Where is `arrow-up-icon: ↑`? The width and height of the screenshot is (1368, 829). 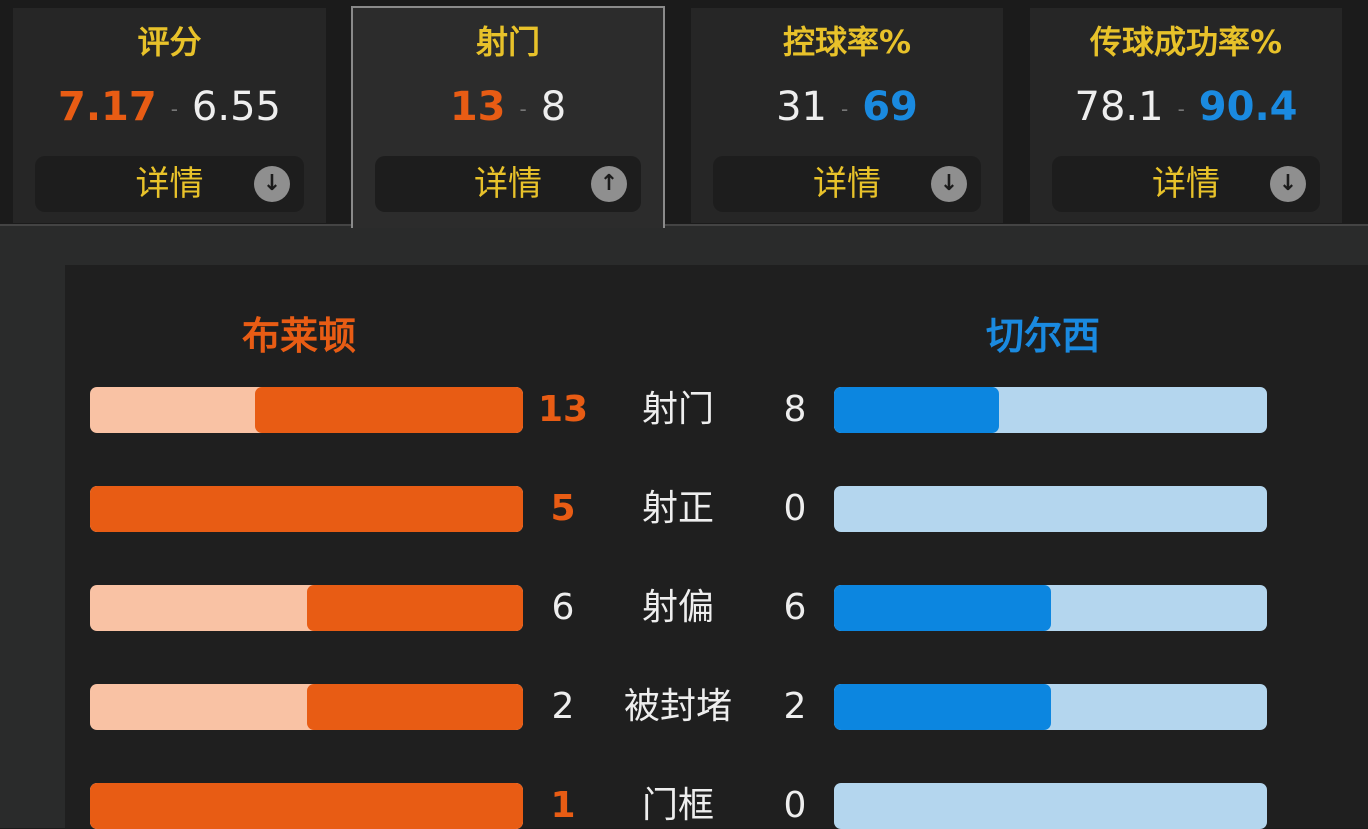 arrow-up-icon: ↑ is located at coordinates (609, 184).